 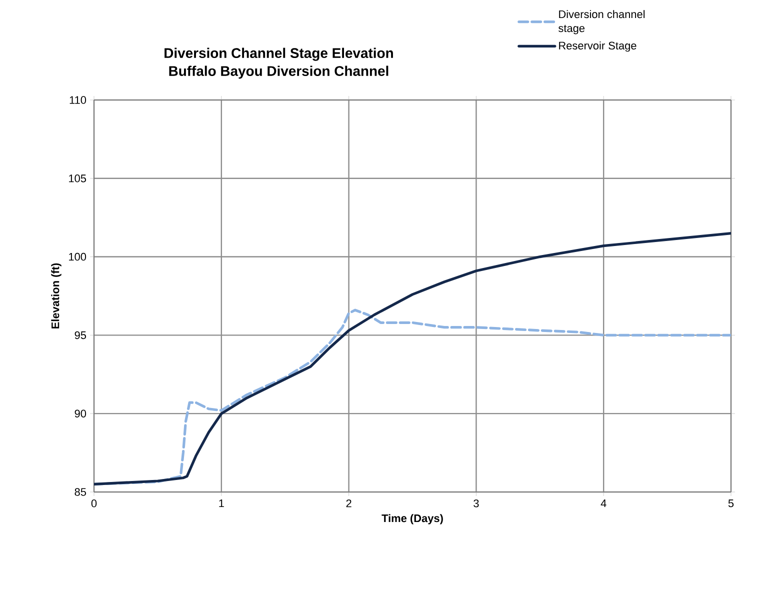 I want to click on y-tick-label: 85, so click(x=80, y=492).